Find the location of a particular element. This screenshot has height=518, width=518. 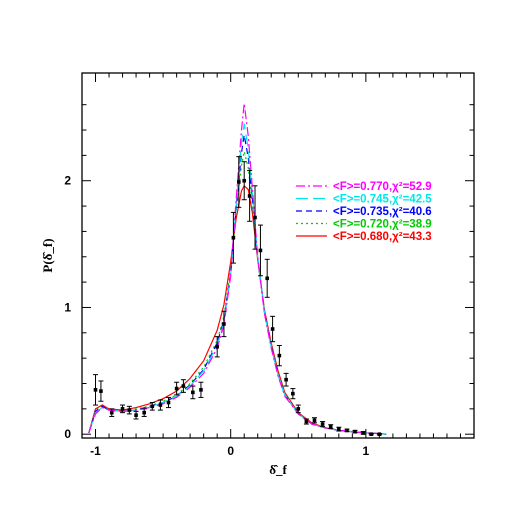

legend-label: <F>=0.735,χ²=40.6 is located at coordinates (382, 212).